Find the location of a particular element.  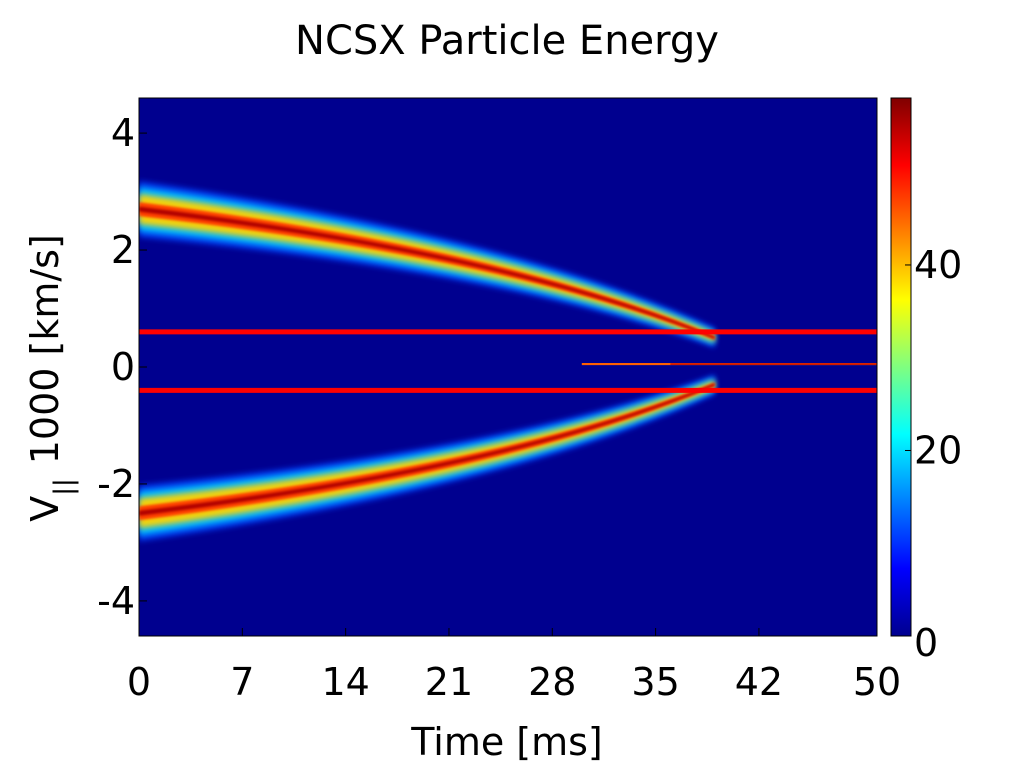

reference-lines is located at coordinates (508, 361).